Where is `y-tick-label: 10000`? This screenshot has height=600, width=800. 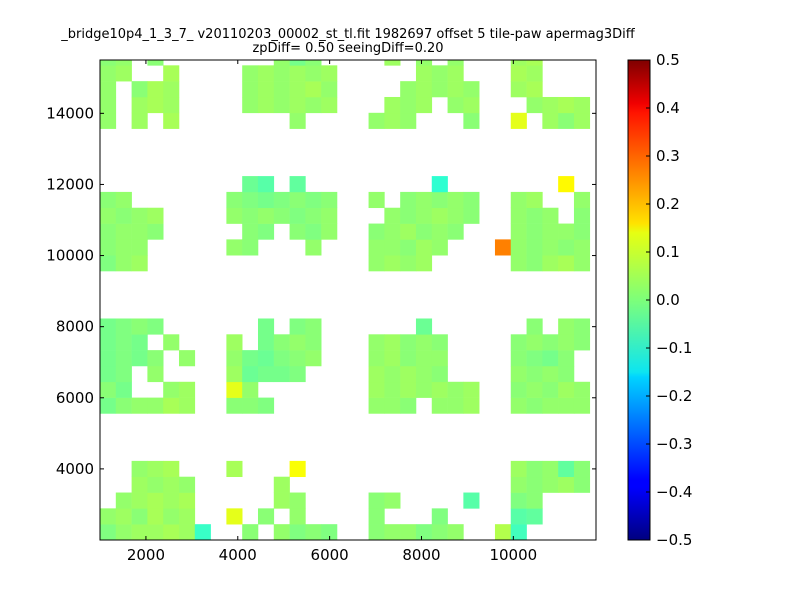 y-tick-label: 10000 is located at coordinates (70, 256).